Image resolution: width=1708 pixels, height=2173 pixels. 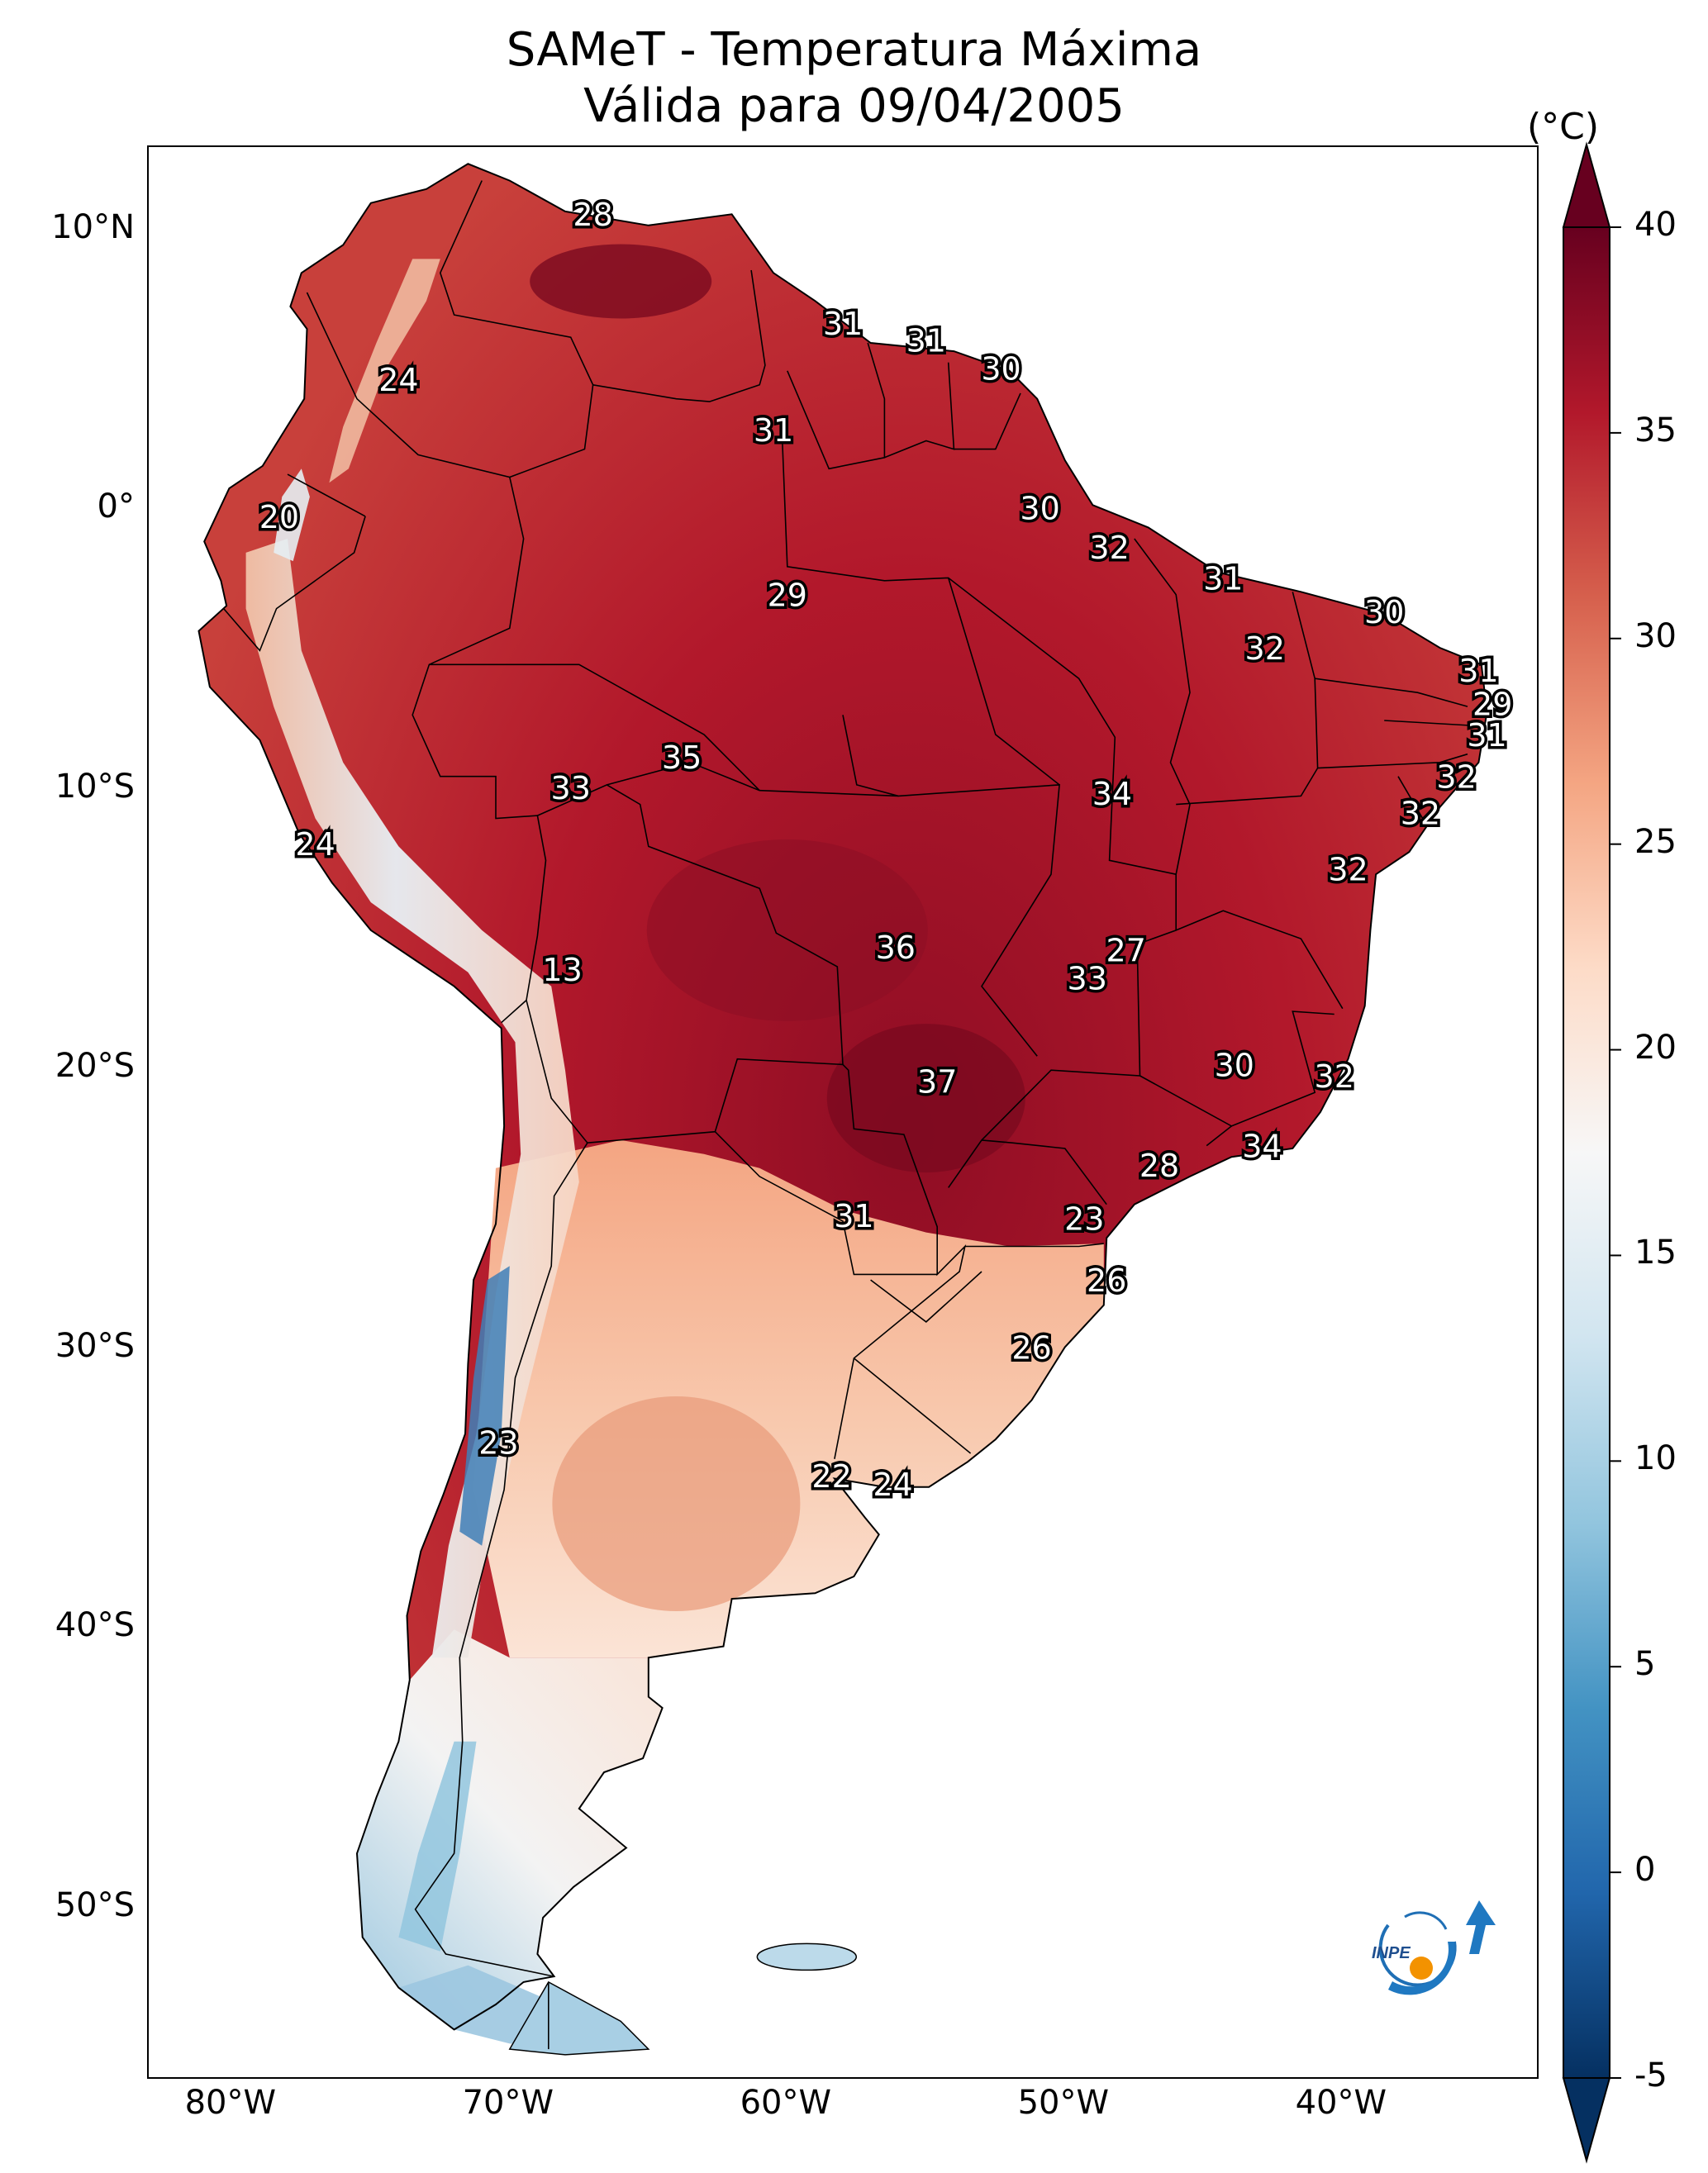 What do you see at coordinates (1645, 1665) in the screenshot?
I see `colorbar-tick-label: 5` at bounding box center [1645, 1665].